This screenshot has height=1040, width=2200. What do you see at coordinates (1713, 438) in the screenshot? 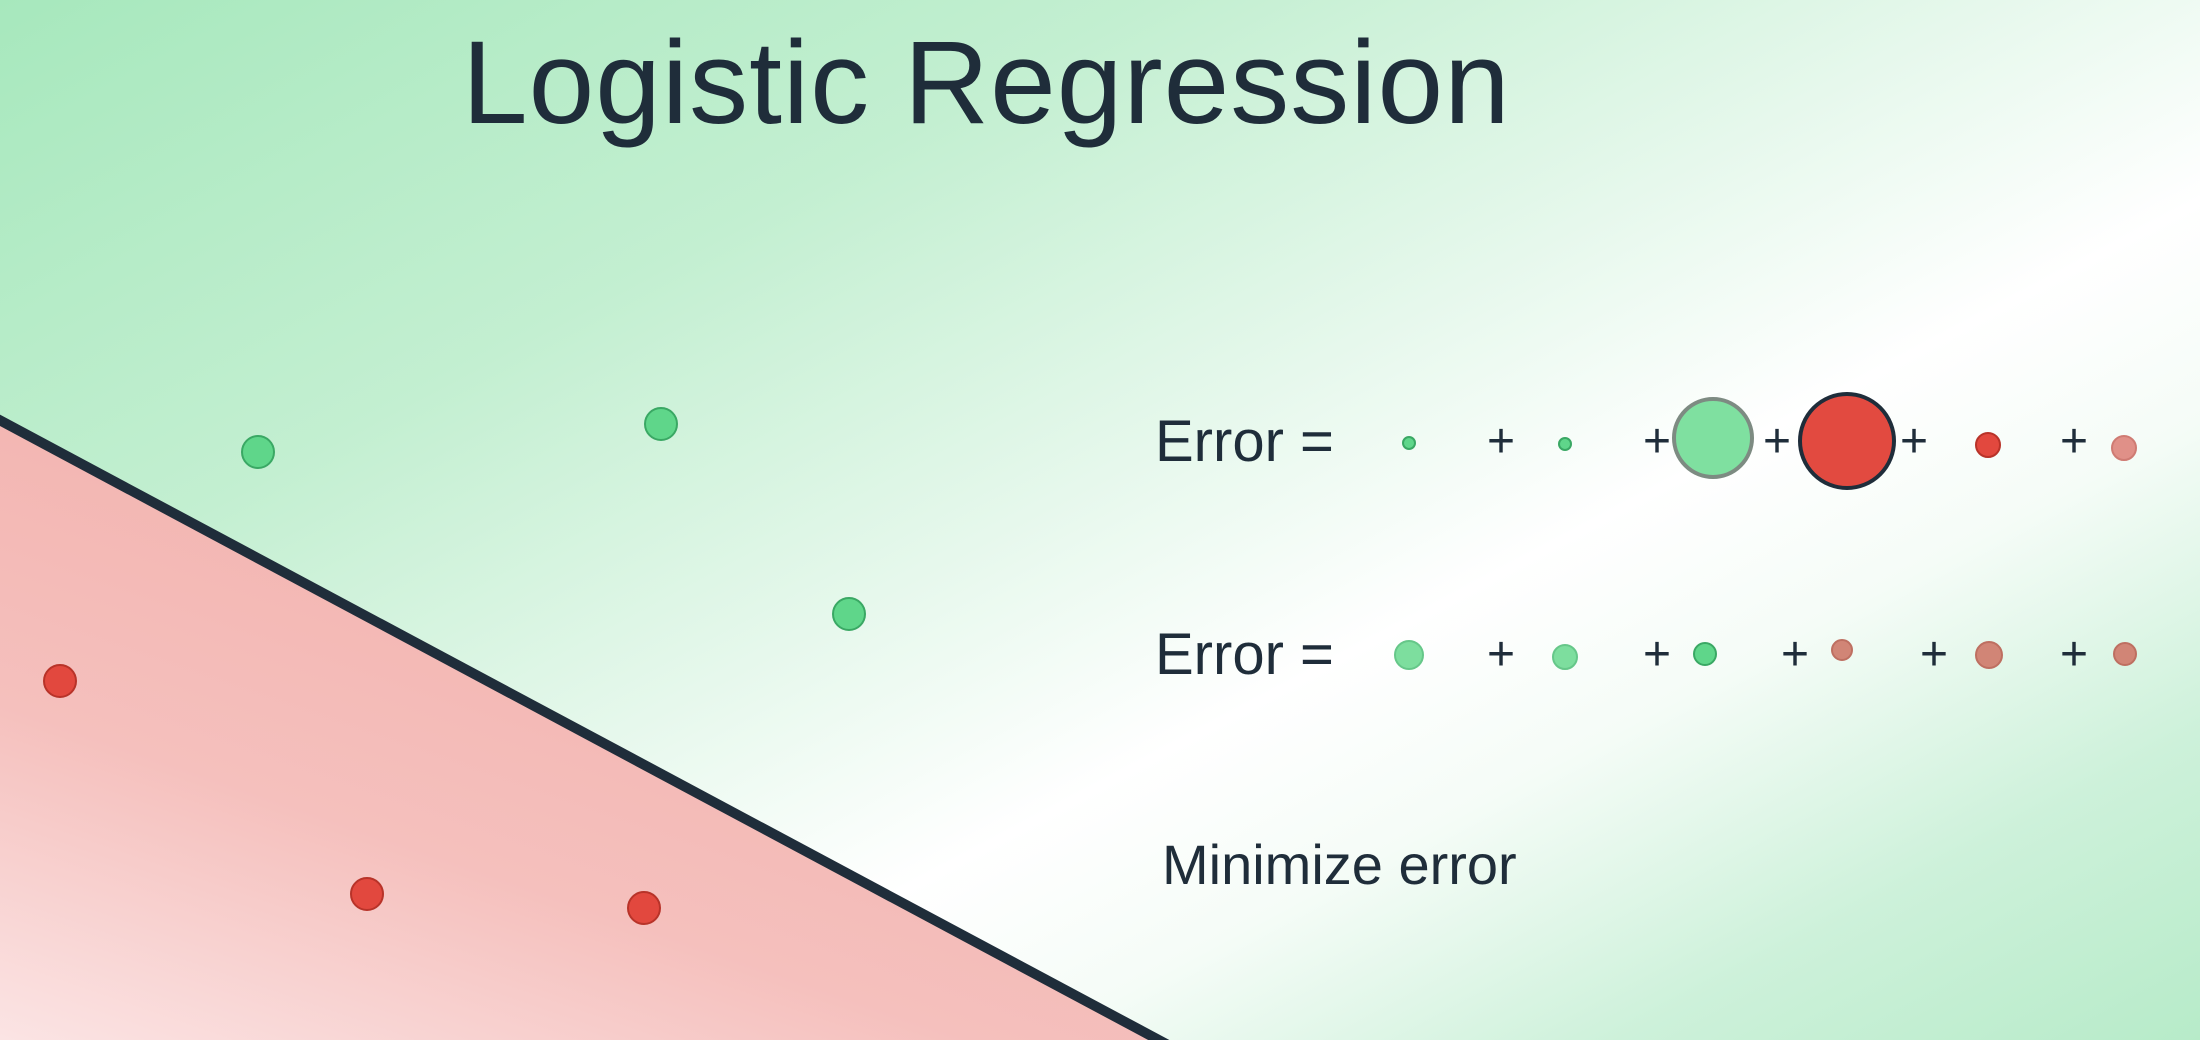
I see `error-term-large-green` at bounding box center [1713, 438].